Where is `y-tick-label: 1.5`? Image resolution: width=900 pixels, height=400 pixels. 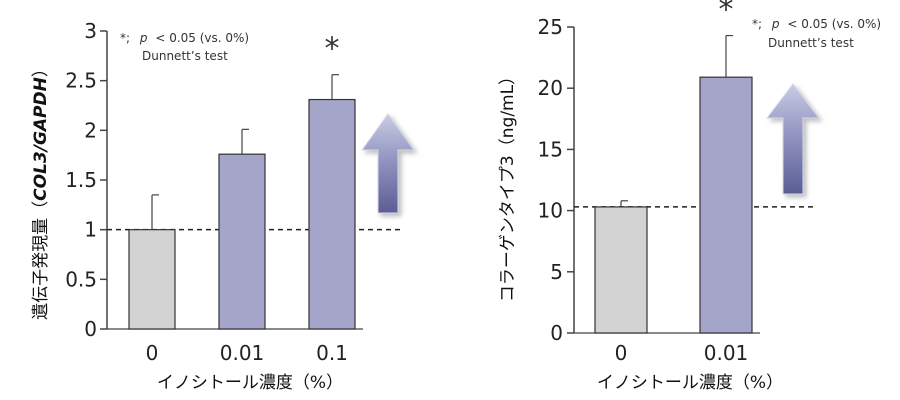 y-tick-label: 1.5 is located at coordinates (81, 180).